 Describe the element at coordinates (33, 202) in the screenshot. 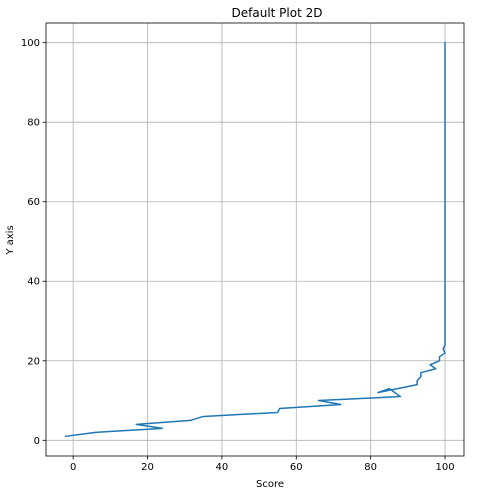

I see `y-tick-label: 60` at that location.